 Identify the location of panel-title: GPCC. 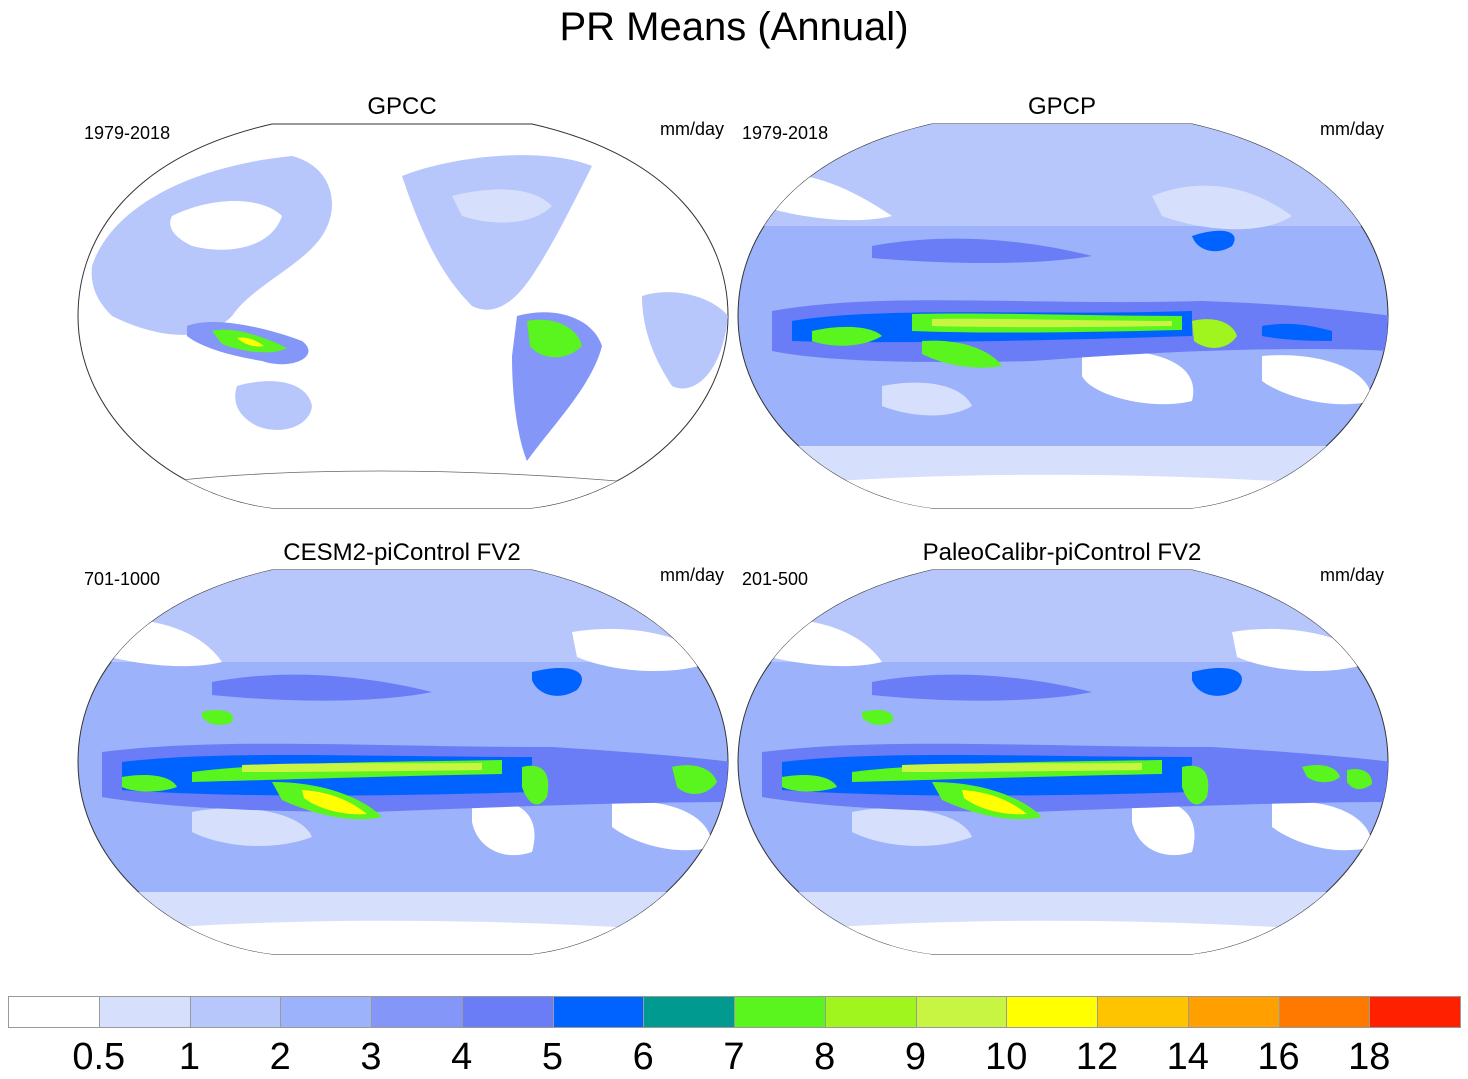
(402, 106).